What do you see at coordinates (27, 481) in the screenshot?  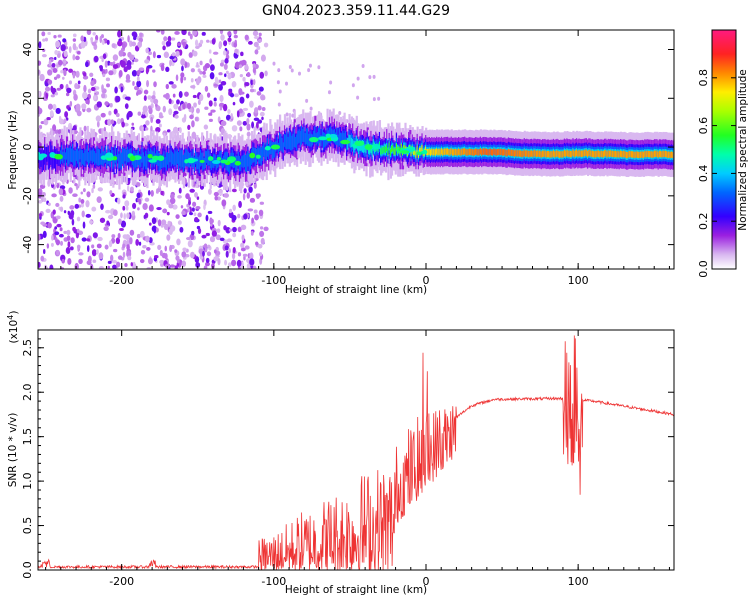 I see `y-tick-label: 1.0` at bounding box center [27, 481].